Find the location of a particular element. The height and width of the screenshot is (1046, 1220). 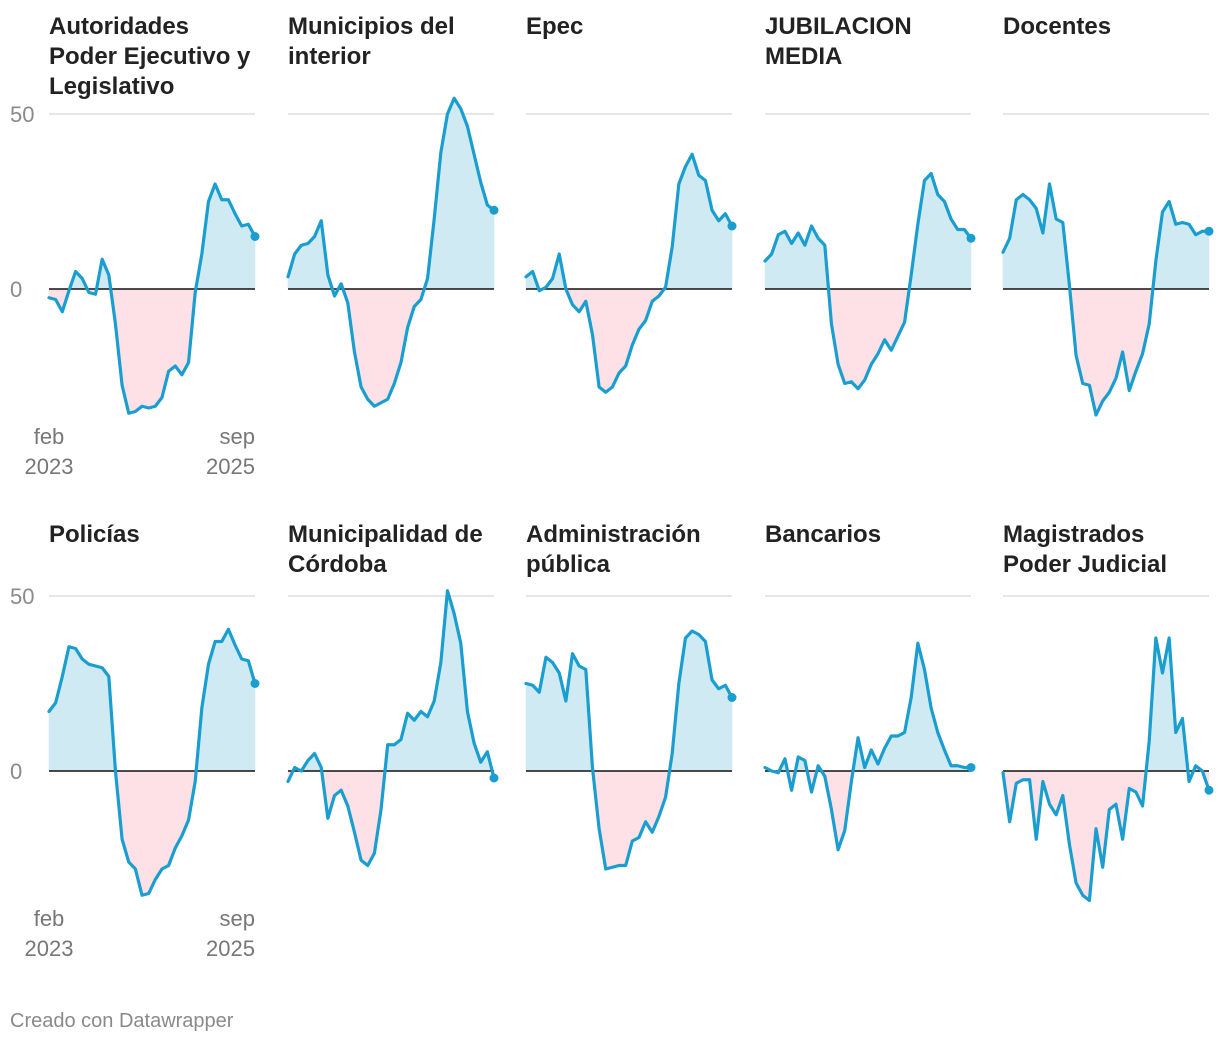

panel: Bancarios is located at coordinates (869, 686).